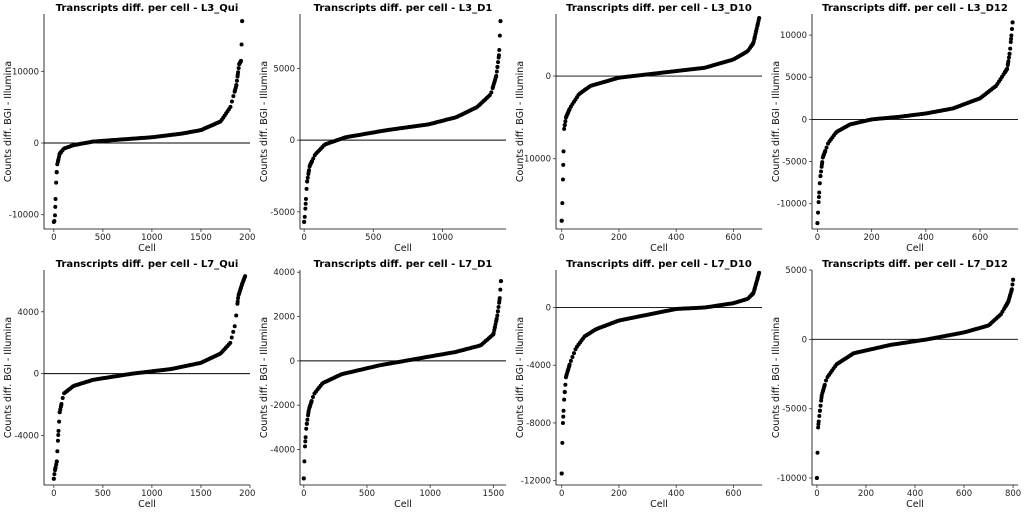 Image resolution: width=1024 pixels, height=512 pixels. Describe the element at coordinates (659, 264) in the screenshot. I see `chart-title: Transcripts diff. per cell - L7_D10` at that location.